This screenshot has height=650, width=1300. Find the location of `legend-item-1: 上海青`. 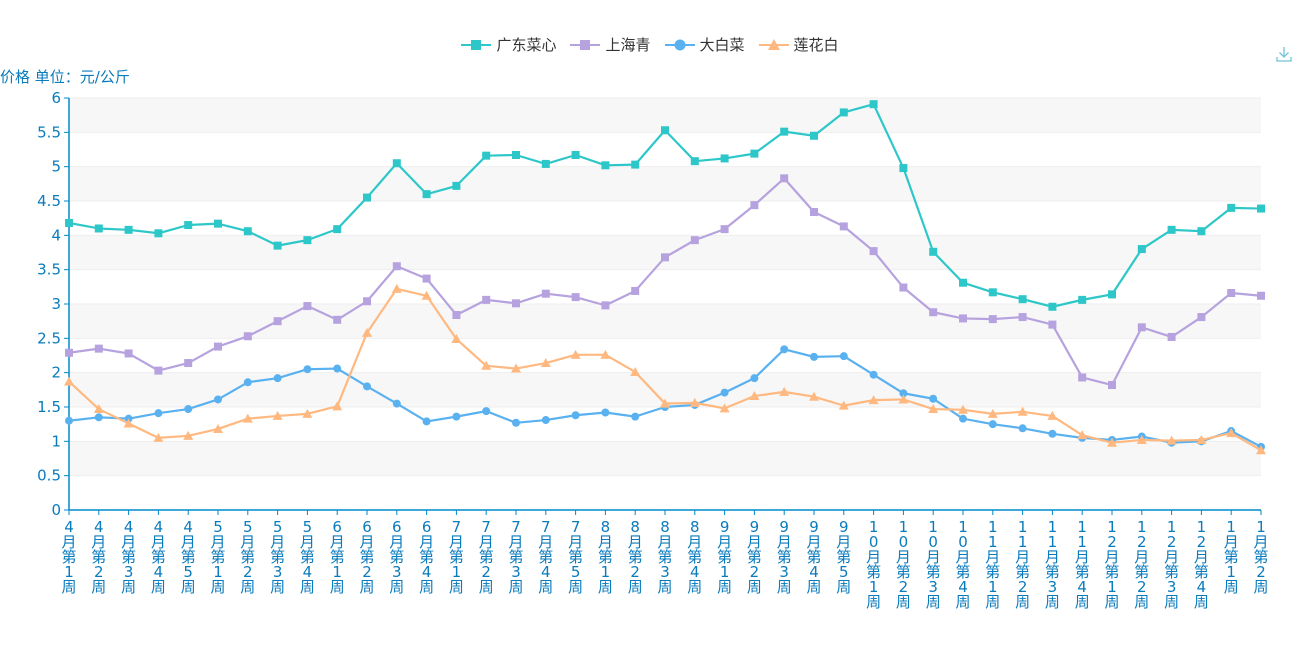

legend-item-1: 上海青 is located at coordinates (610, 44).